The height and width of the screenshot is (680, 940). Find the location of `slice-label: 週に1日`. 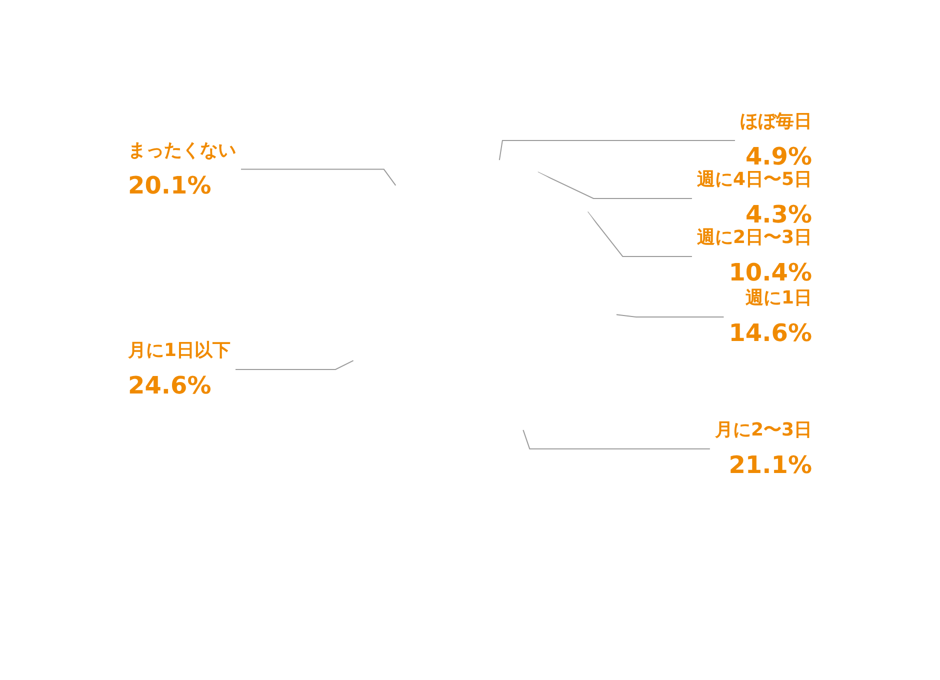

slice-label: 週に1日 is located at coordinates (778, 297).